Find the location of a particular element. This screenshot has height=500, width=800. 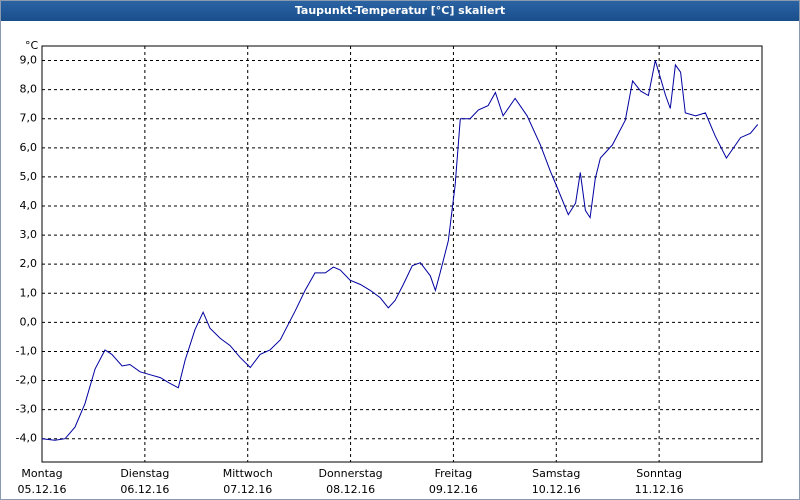

x-tick-label: 11.12.16 is located at coordinates (659, 489).